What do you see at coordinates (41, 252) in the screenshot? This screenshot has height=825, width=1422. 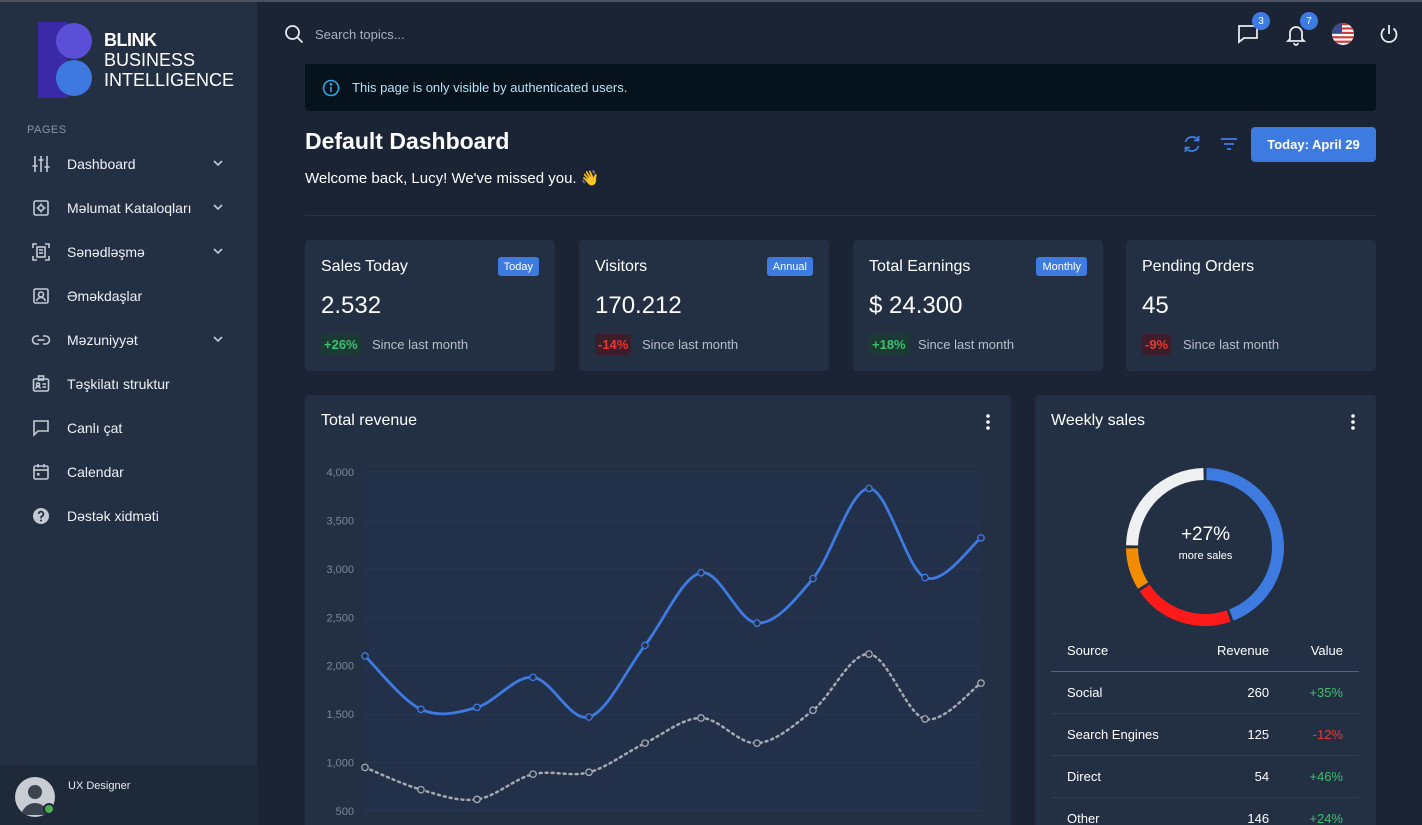 I see `document-scan-icon` at bounding box center [41, 252].